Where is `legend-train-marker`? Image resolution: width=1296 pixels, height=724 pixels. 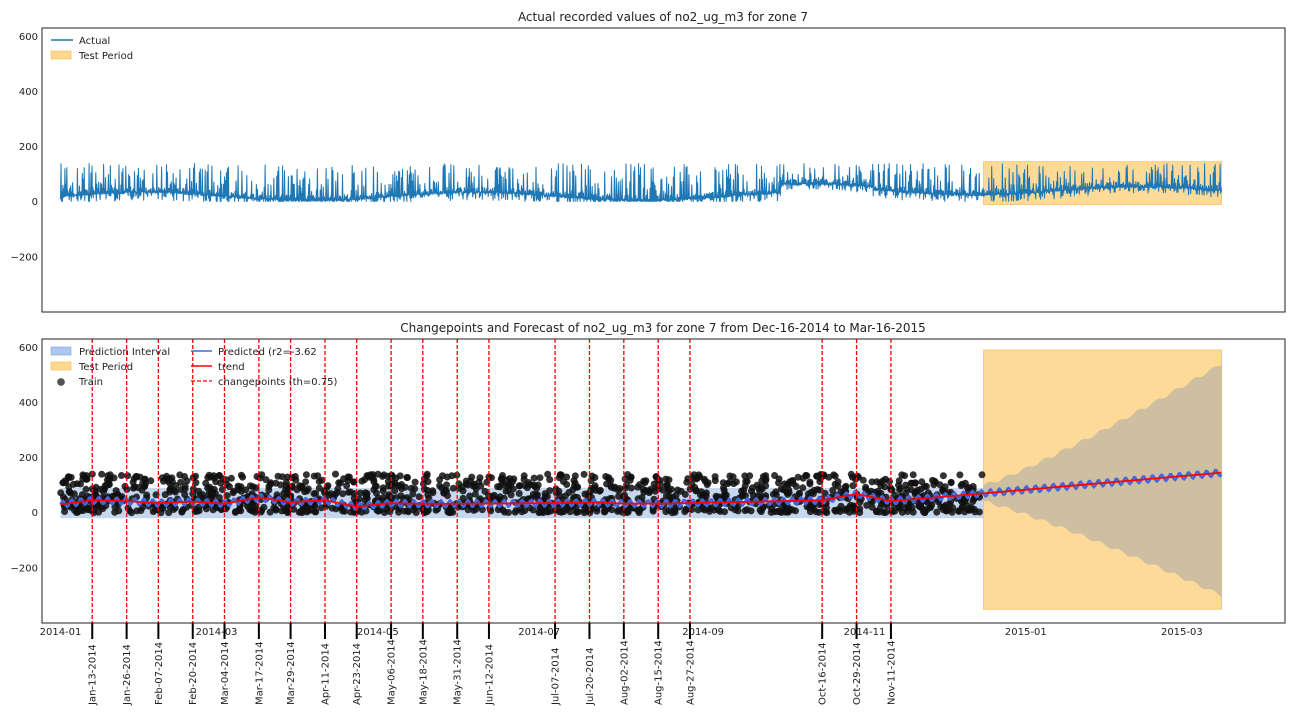
legend-train-marker is located at coordinates (61, 382).